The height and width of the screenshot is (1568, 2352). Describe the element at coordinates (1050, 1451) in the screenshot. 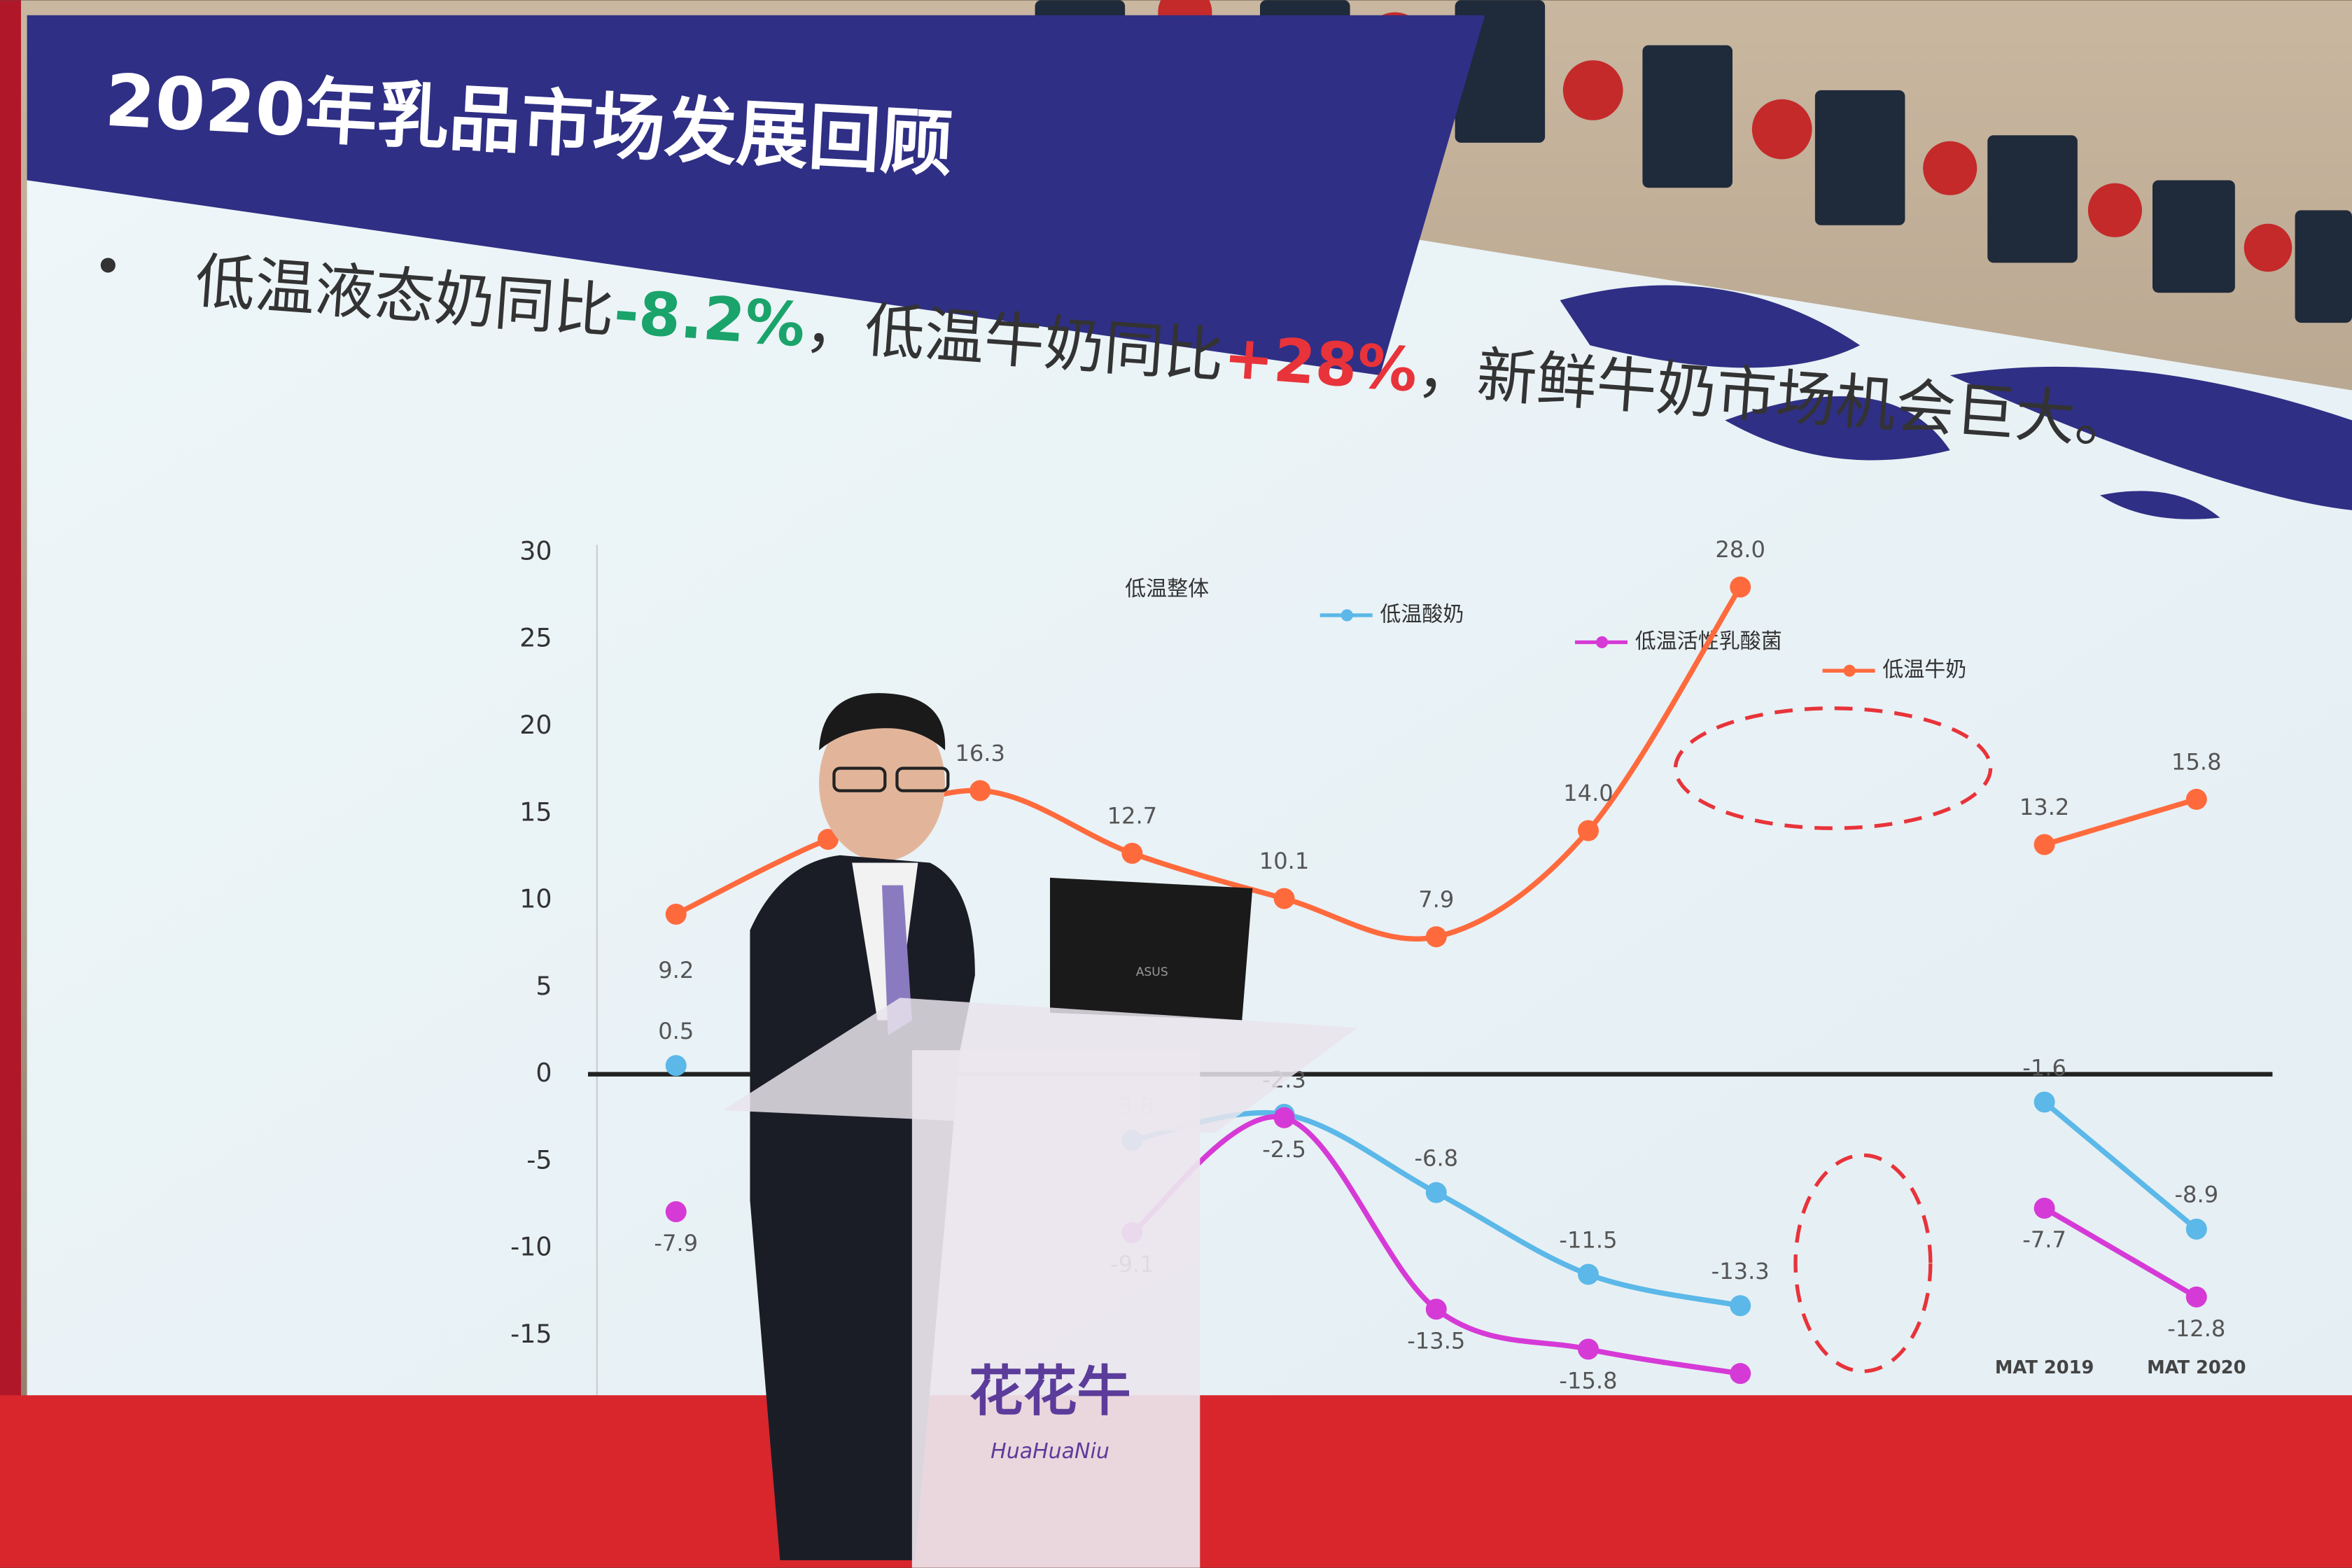

I see `podium-brand-latin: HuaHuaNiu` at that location.